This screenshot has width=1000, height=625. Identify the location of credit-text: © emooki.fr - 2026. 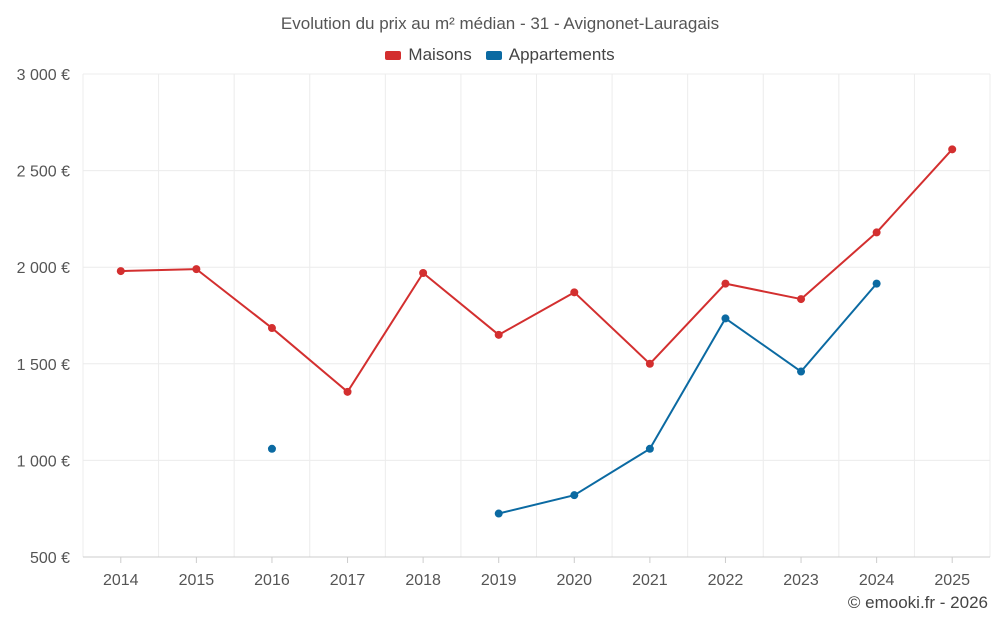
(917, 602).